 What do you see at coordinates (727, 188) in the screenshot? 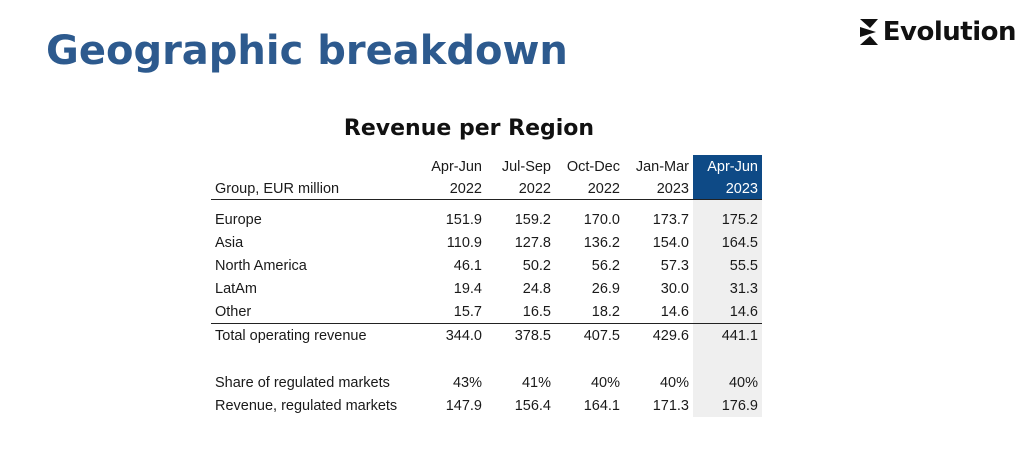
I see `column-header-year-highlighted: 2023` at bounding box center [727, 188].